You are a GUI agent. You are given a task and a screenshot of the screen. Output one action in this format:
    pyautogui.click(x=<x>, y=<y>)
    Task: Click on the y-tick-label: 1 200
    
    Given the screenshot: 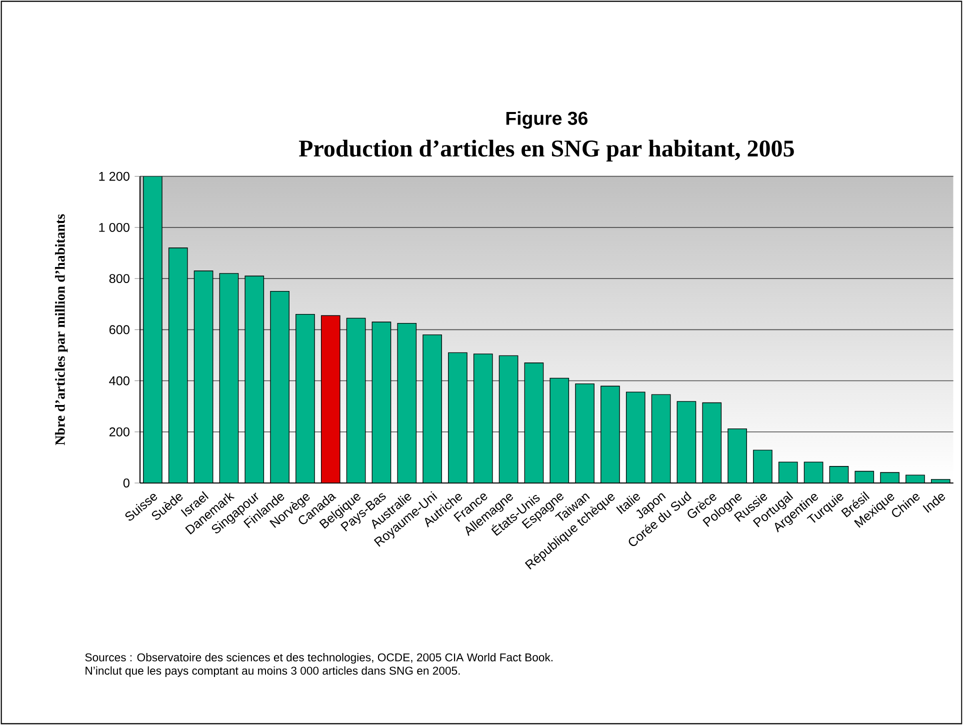 What is the action you would take?
    pyautogui.click(x=114, y=176)
    